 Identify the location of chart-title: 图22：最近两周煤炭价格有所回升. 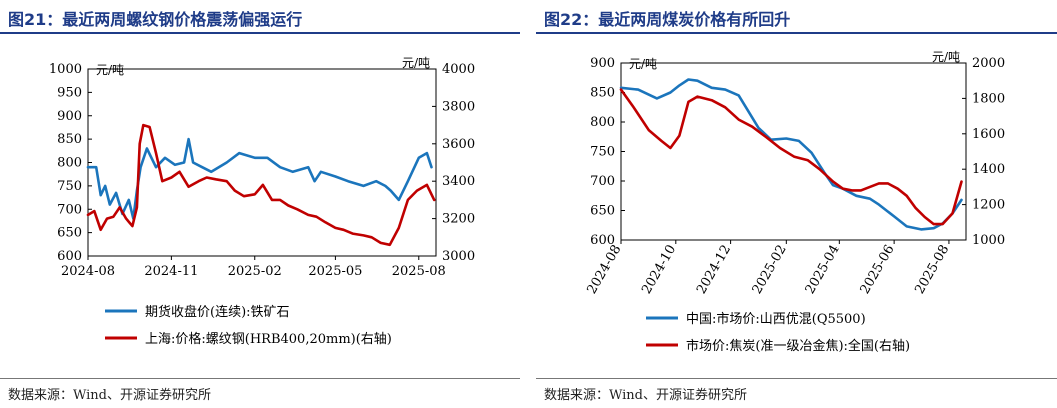
(667, 19).